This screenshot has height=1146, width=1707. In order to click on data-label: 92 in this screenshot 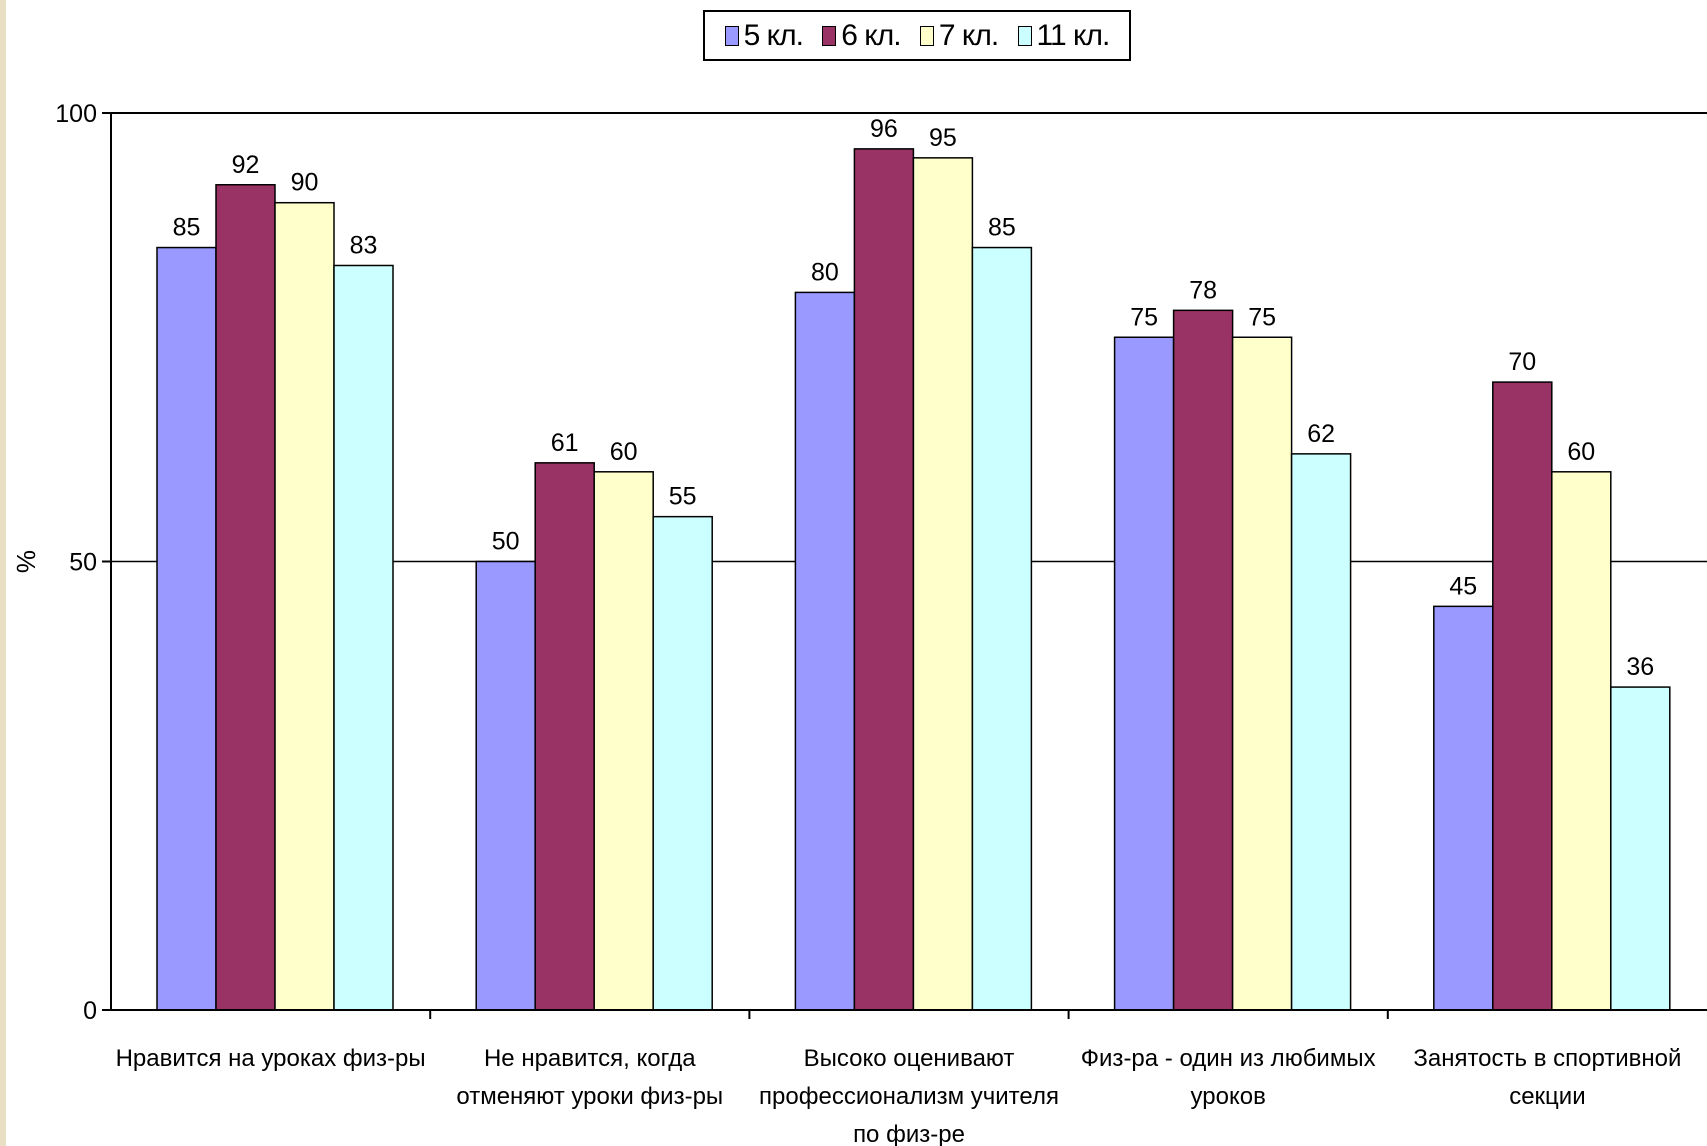, I will do `click(246, 165)`.